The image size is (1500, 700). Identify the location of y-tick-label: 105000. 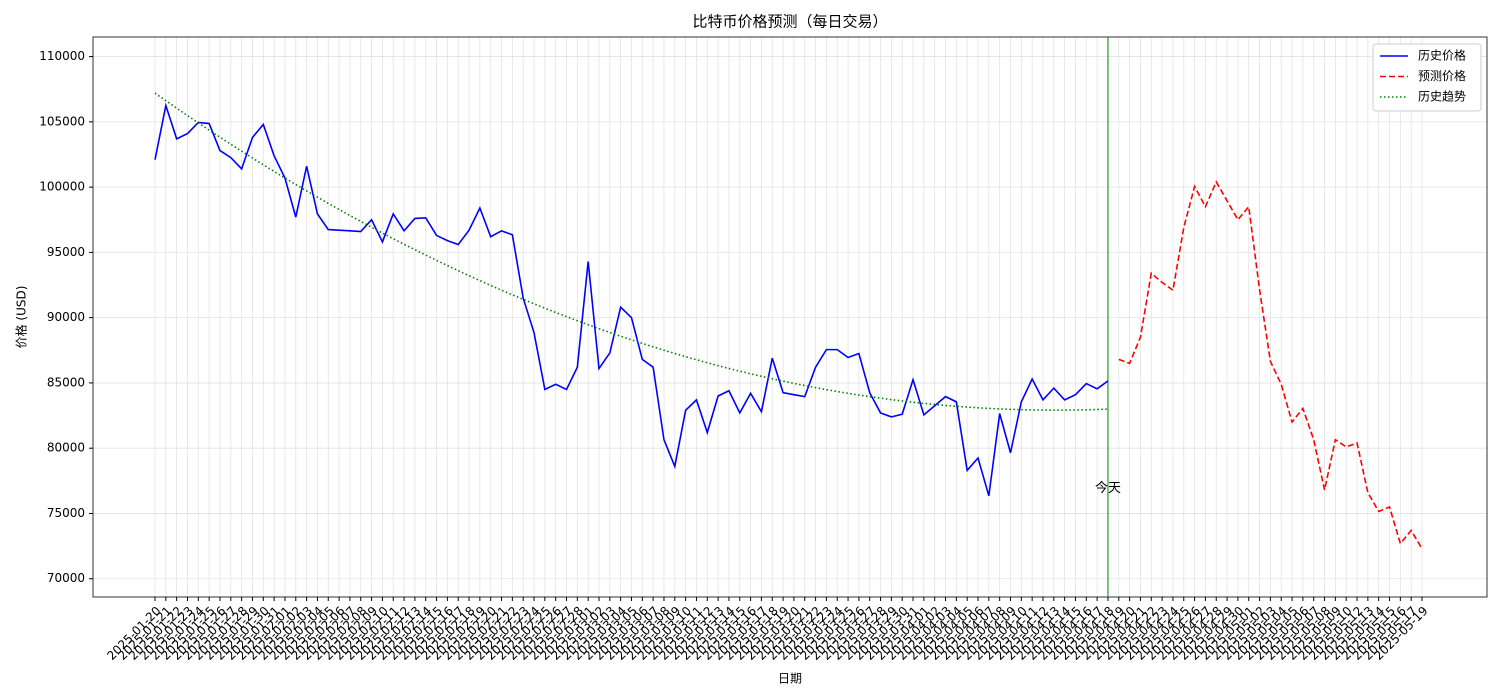
(62, 121).